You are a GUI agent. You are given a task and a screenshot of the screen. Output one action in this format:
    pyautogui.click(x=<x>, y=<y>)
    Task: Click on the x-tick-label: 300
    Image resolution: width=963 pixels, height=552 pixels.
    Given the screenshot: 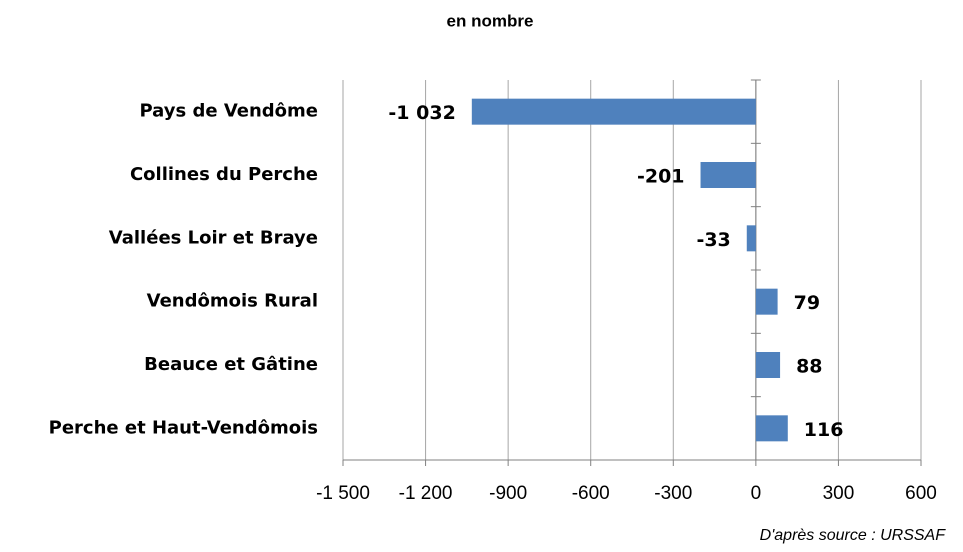 What is the action you would take?
    pyautogui.click(x=839, y=493)
    